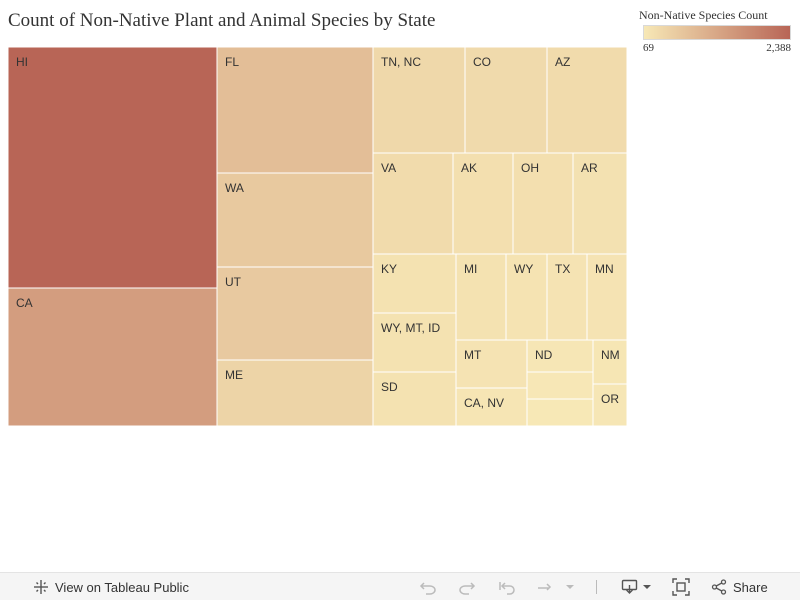 The height and width of the screenshot is (601, 800). I want to click on fullscreen-icon, so click(681, 587).